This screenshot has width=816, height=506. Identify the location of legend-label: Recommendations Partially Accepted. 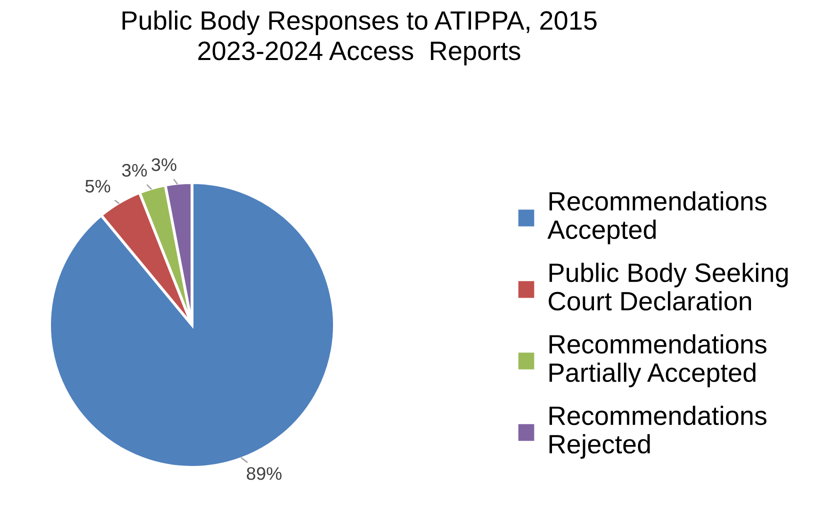
(658, 361).